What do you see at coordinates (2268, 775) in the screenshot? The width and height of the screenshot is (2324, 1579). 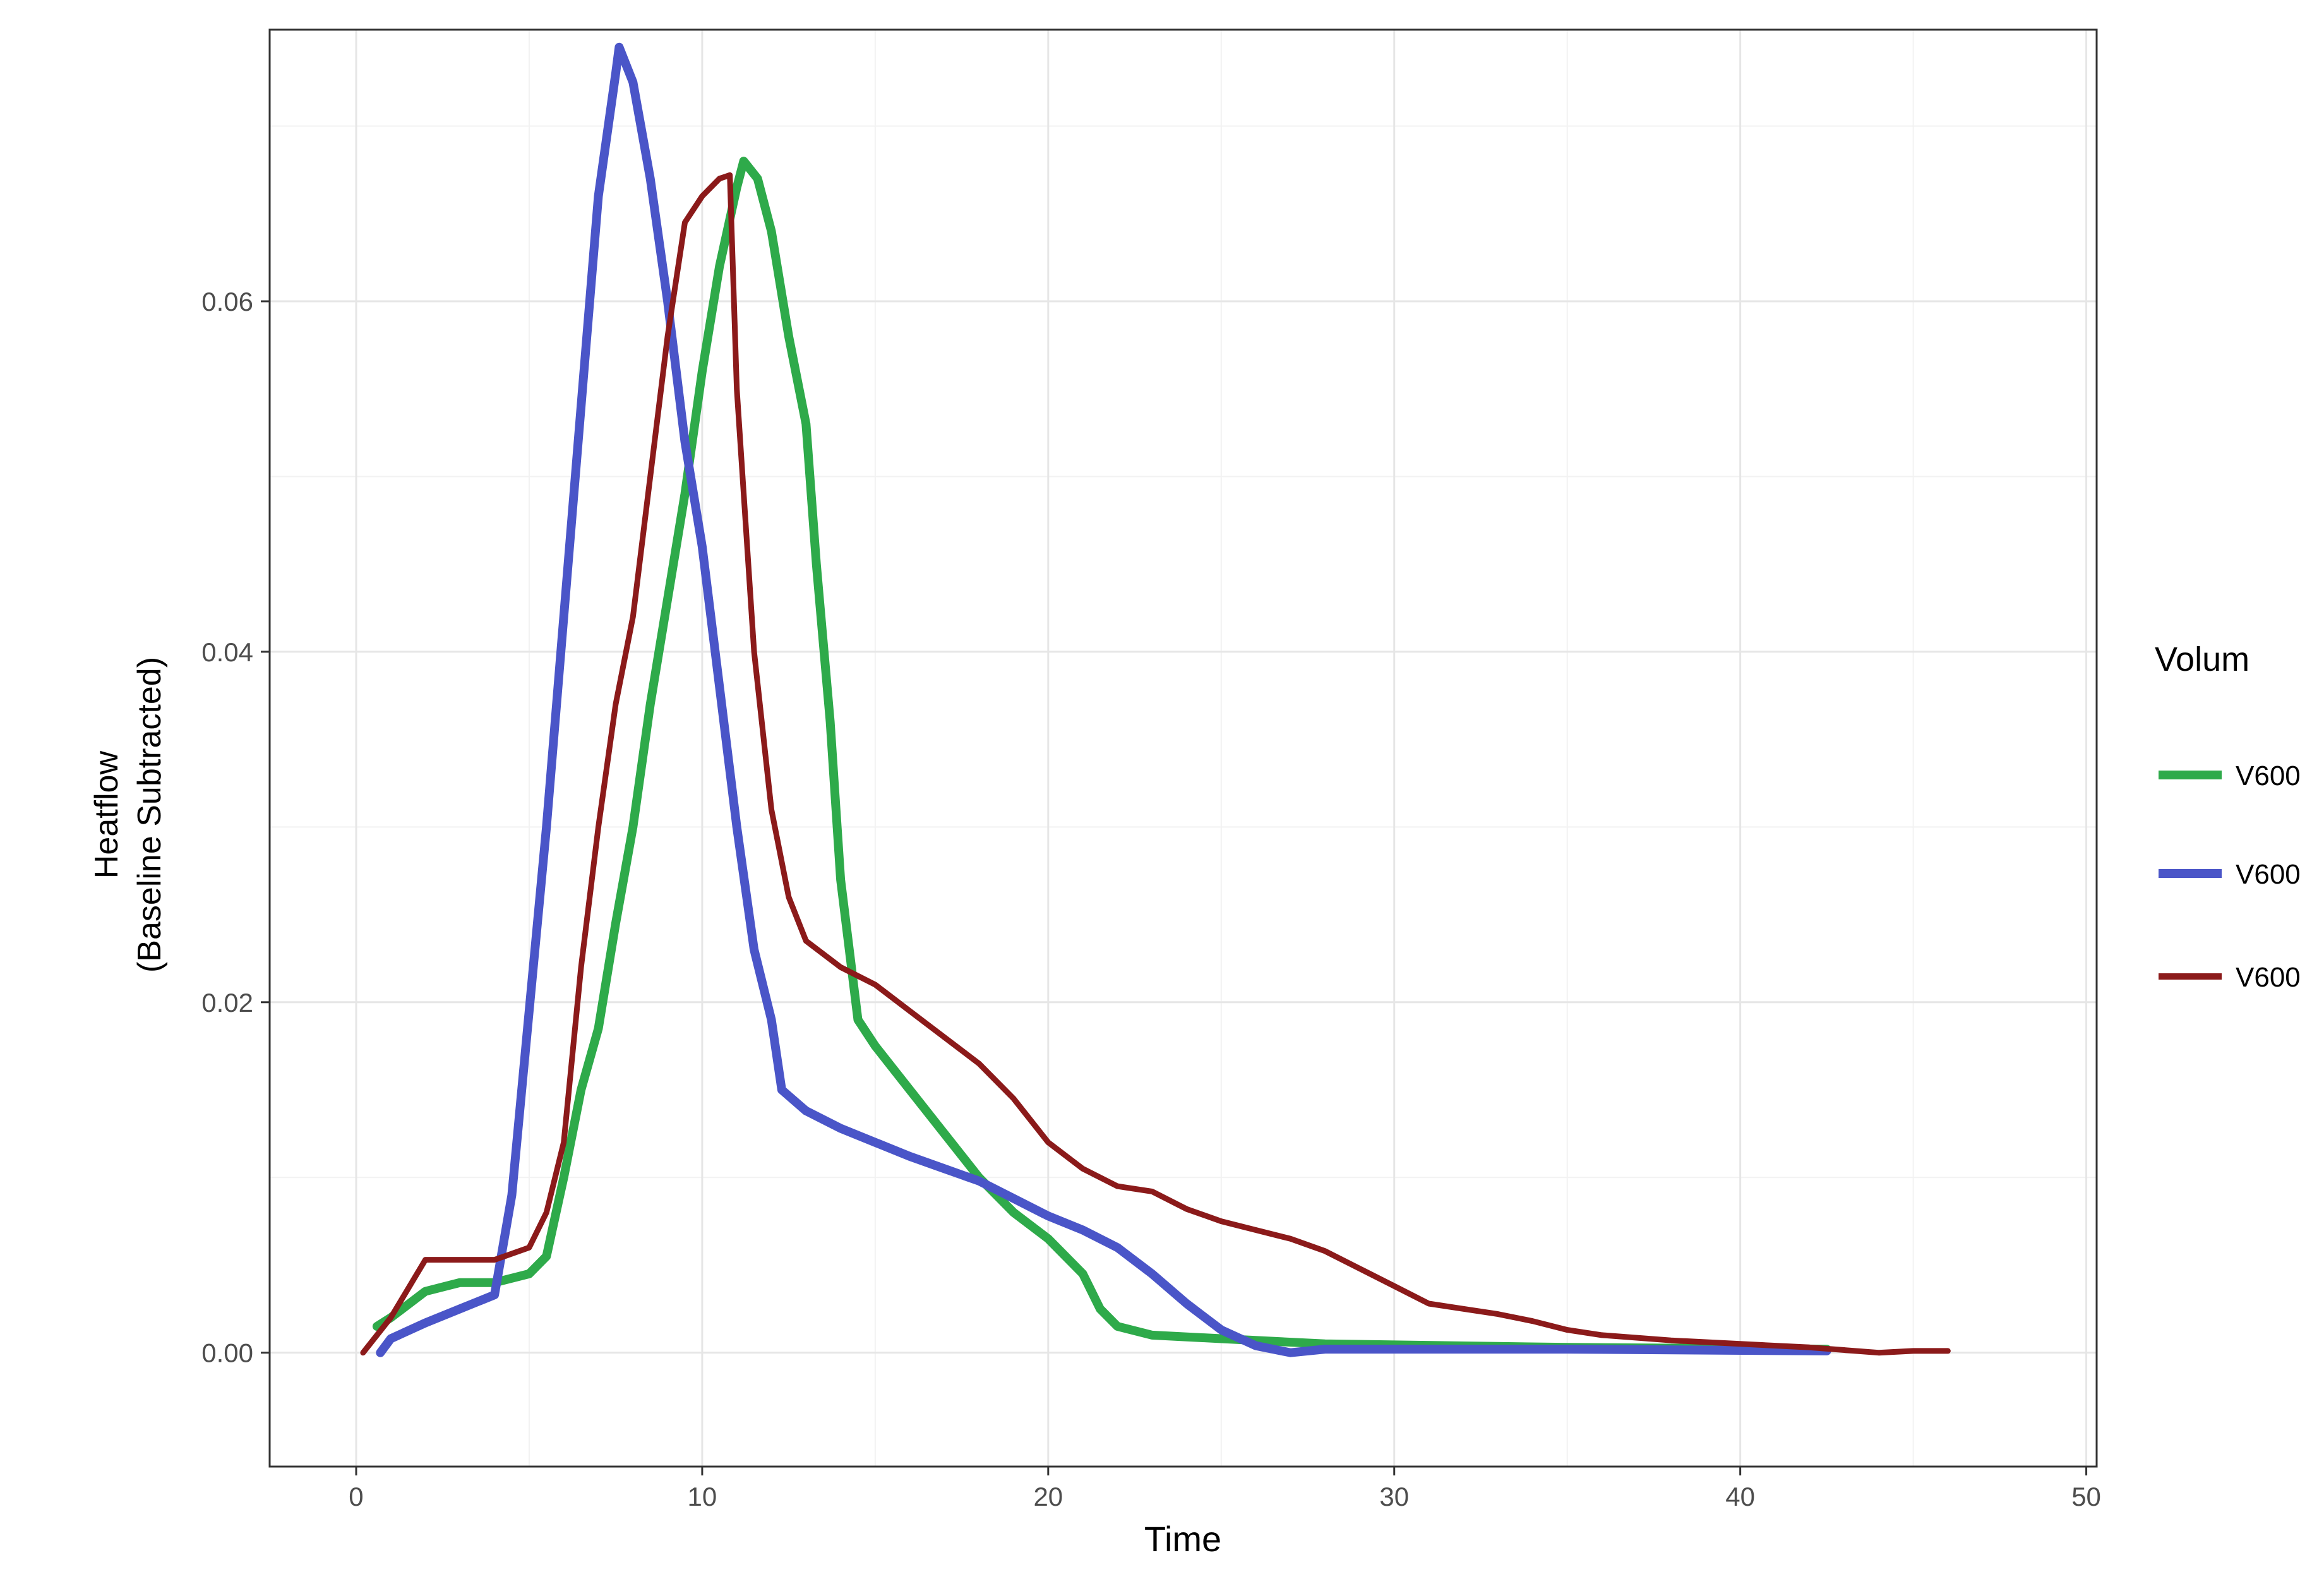 I see `legend-label-1: V600` at bounding box center [2268, 775].